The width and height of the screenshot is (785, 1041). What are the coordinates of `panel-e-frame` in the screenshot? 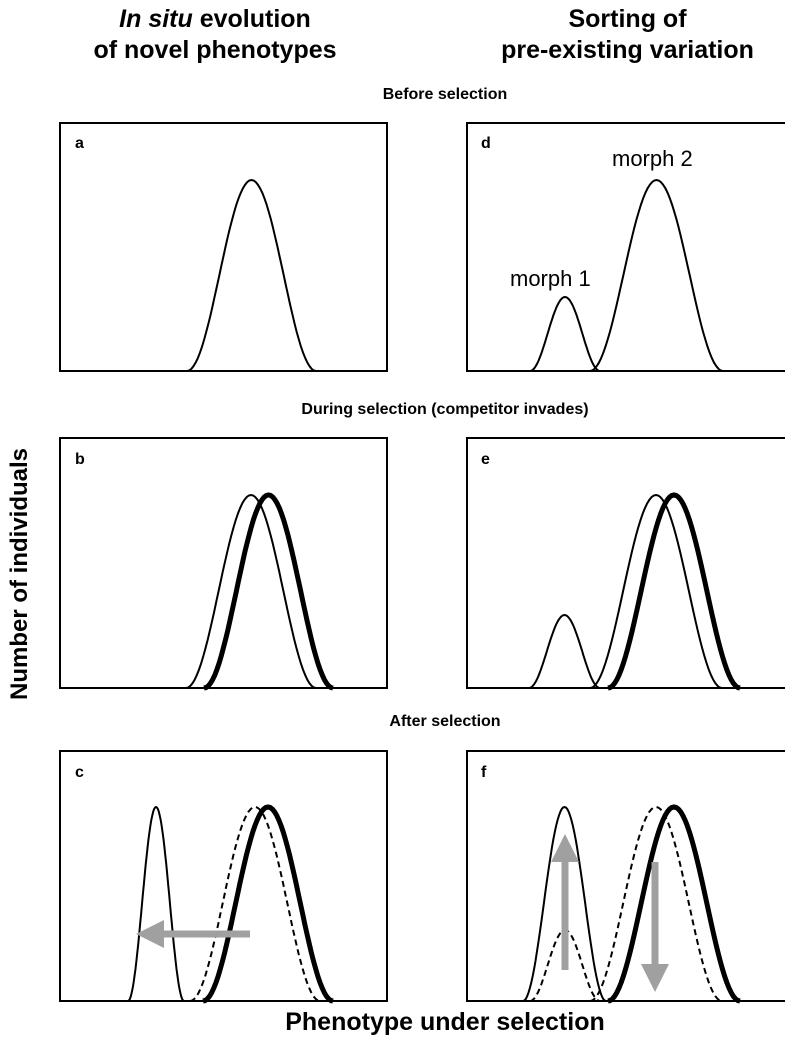 It's located at (625, 563).